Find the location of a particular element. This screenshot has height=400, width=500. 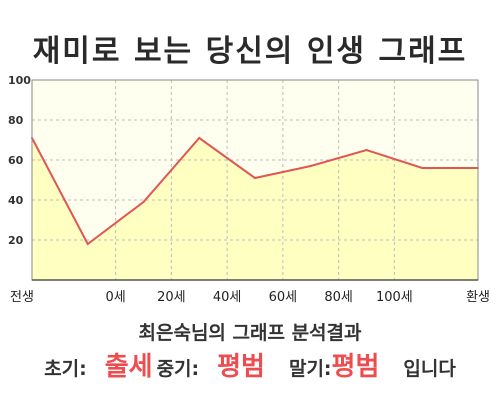

early-label: 초기: is located at coordinates (65, 369).